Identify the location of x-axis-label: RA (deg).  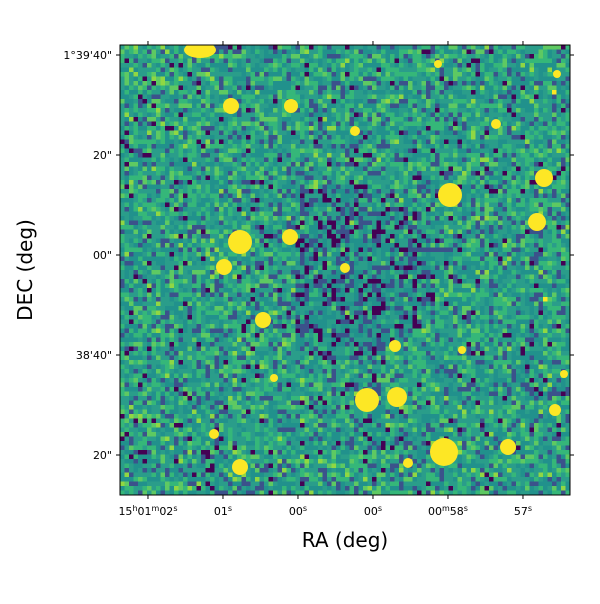
(345, 540).